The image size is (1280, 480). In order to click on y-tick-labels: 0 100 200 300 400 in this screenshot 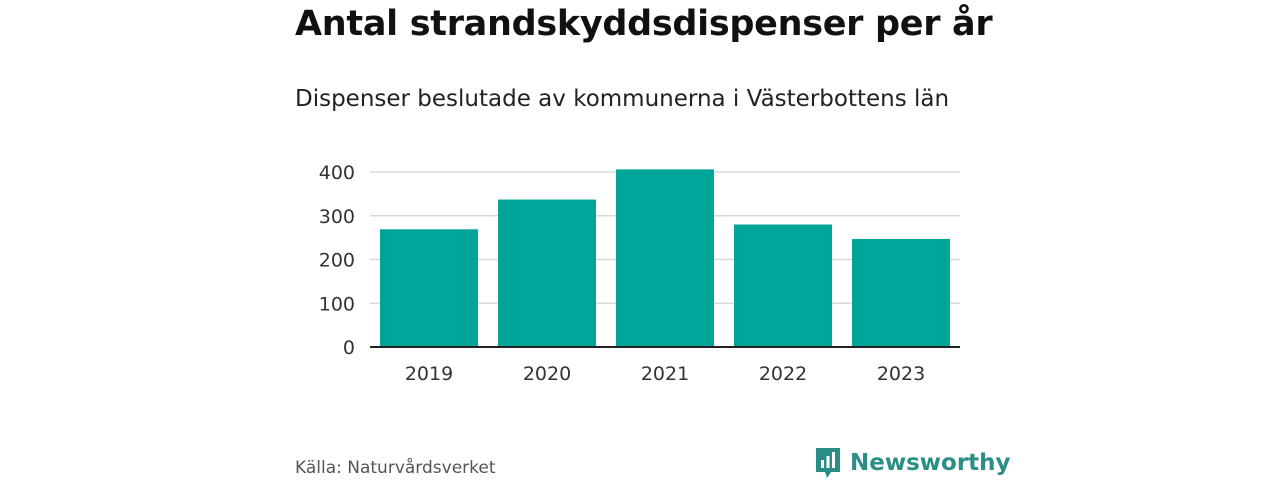, I will do `click(337, 260)`.